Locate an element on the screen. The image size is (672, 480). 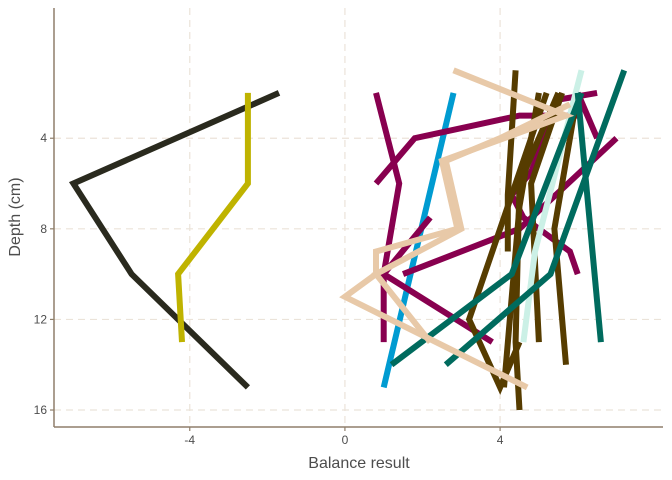
y-axis-title: Depth (cm) is located at coordinates (15, 216).